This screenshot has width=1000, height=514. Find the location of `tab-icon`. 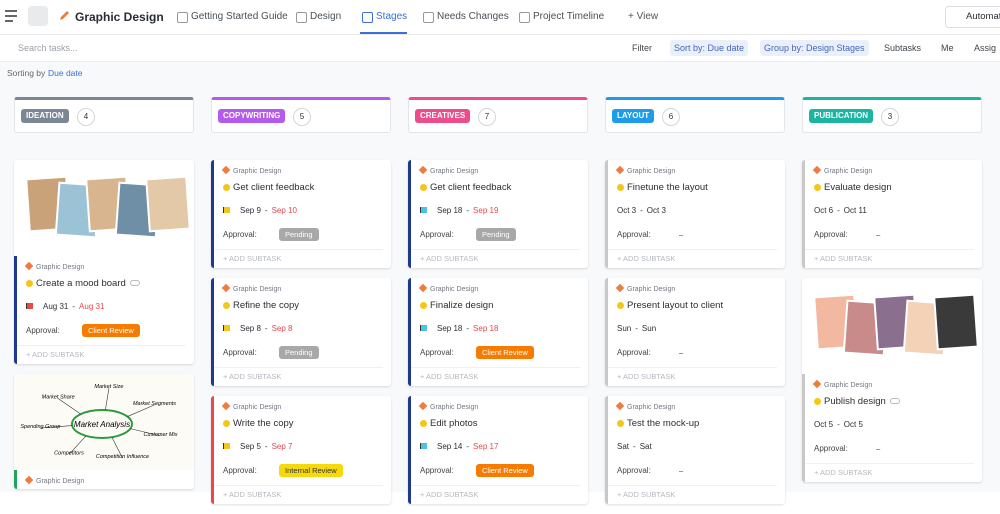

tab-icon is located at coordinates (428, 17).